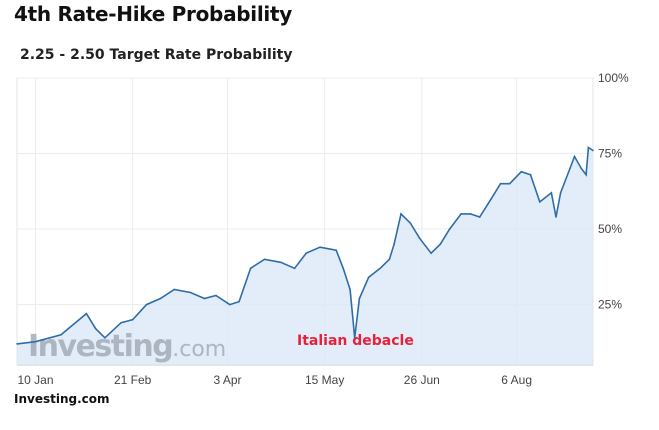  What do you see at coordinates (156, 55) in the screenshot?
I see `chart-title: 2.25 - 2.50 Target Rate Probability` at bounding box center [156, 55].